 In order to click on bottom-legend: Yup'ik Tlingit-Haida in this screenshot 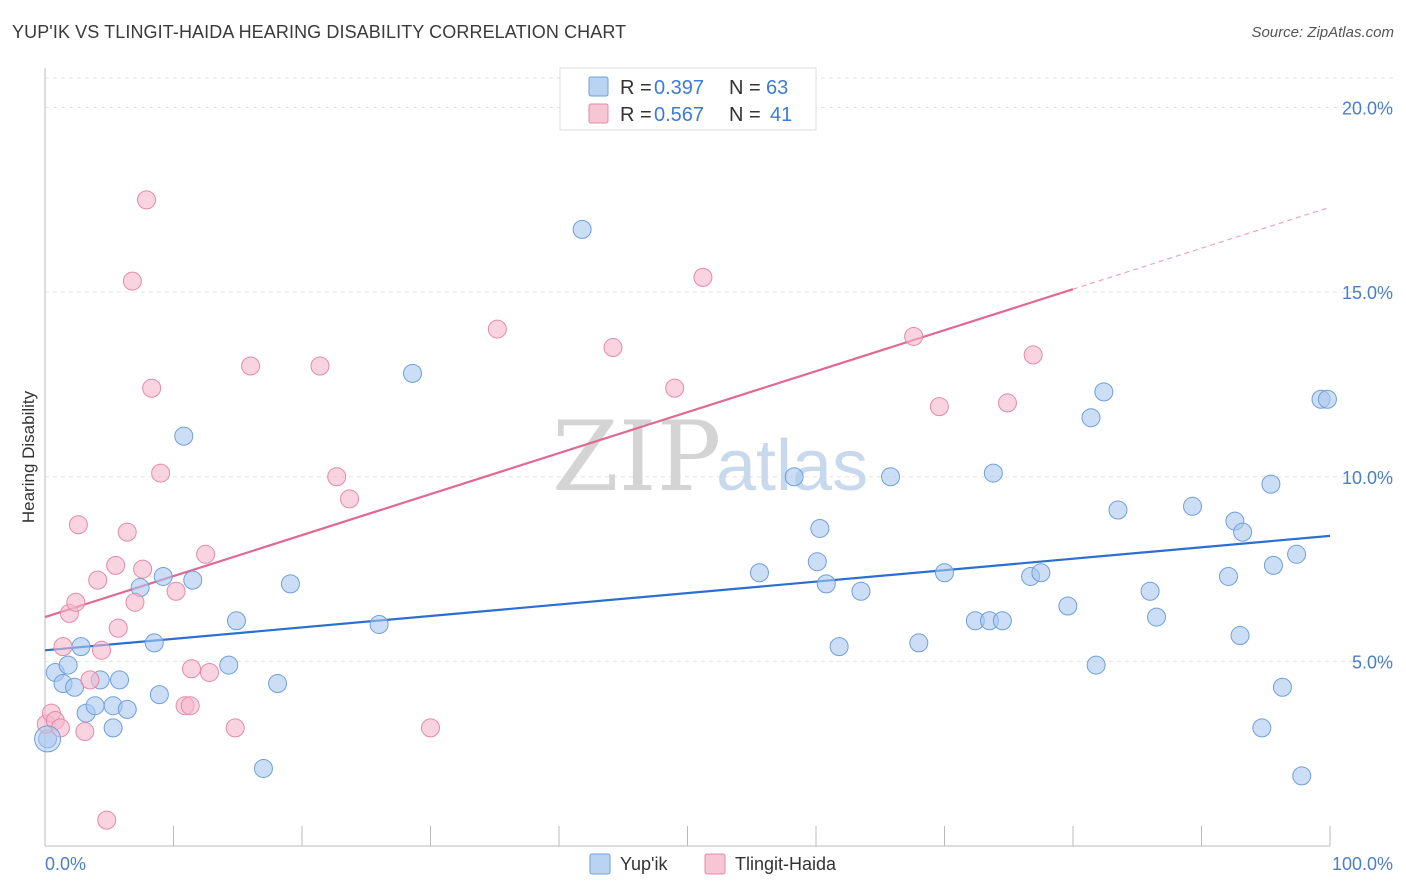, I will do `click(713, 864)`.